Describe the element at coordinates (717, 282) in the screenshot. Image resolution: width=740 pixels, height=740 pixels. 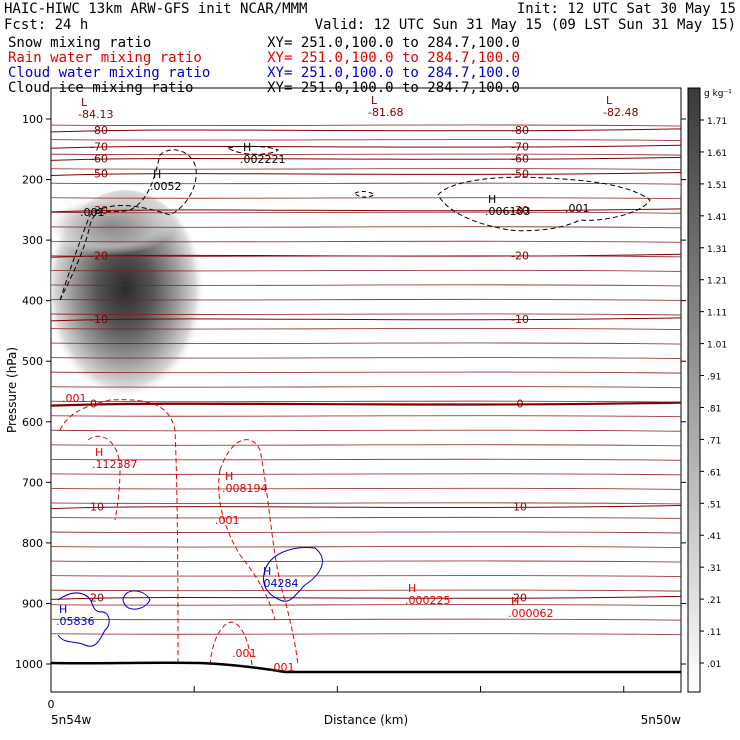
I see `colorbar-label: 1.21` at that location.